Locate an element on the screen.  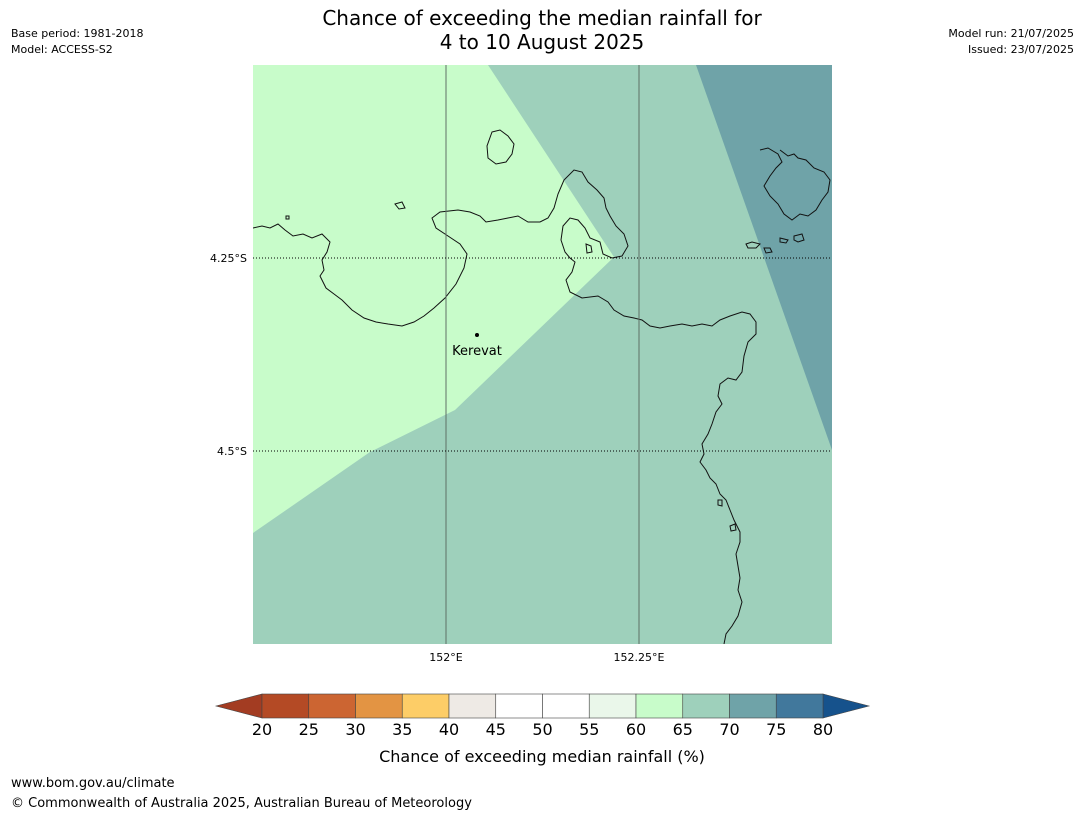
colorbar-under-arrow is located at coordinates (238, 706).